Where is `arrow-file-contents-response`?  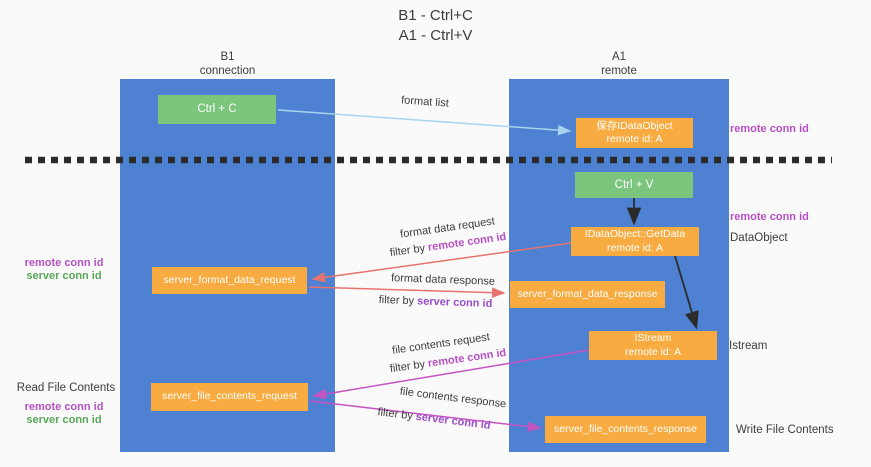
arrow-file-contents-response is located at coordinates (425, 416).